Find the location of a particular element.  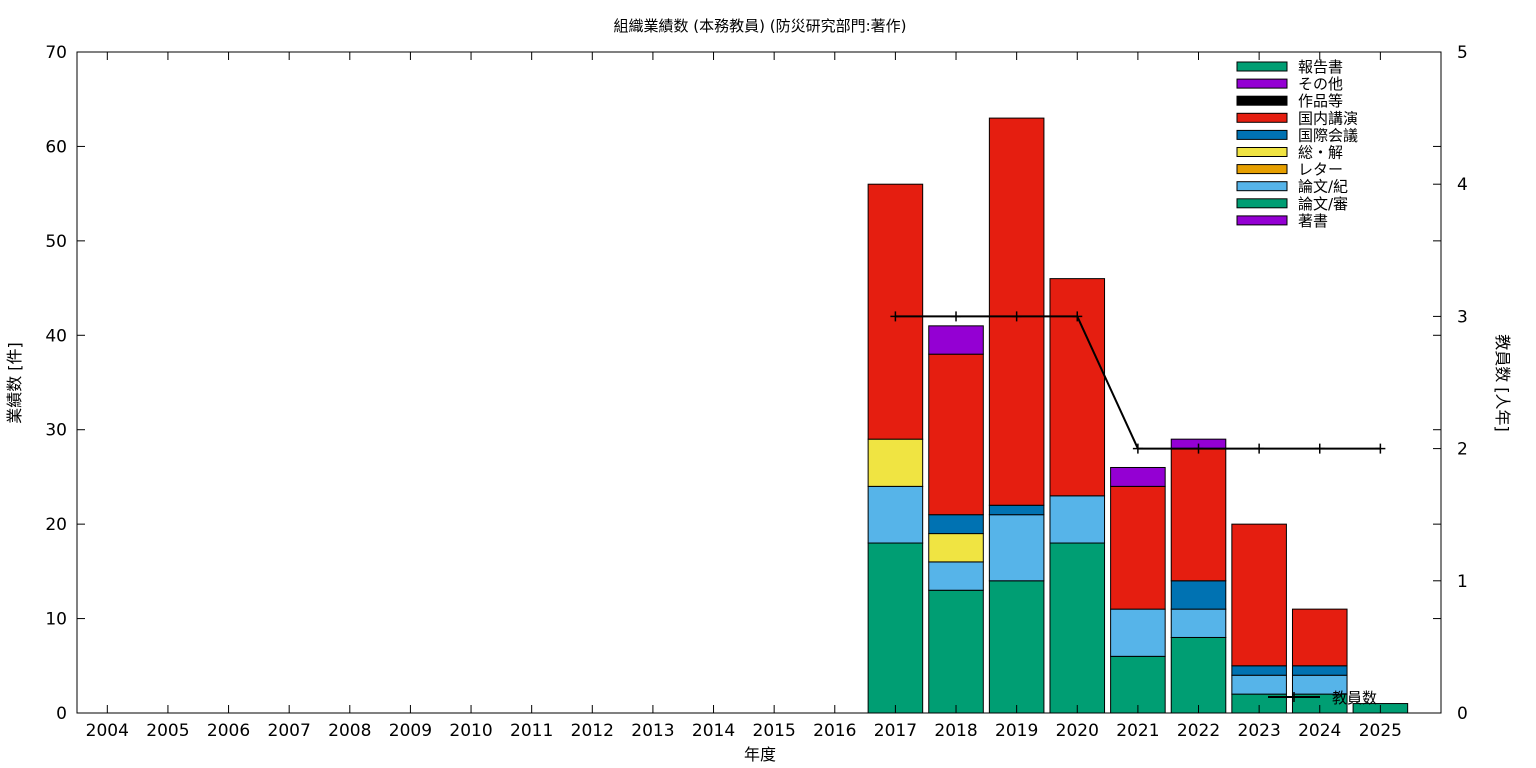

x-tick-label: 2016 is located at coordinates (834, 731).